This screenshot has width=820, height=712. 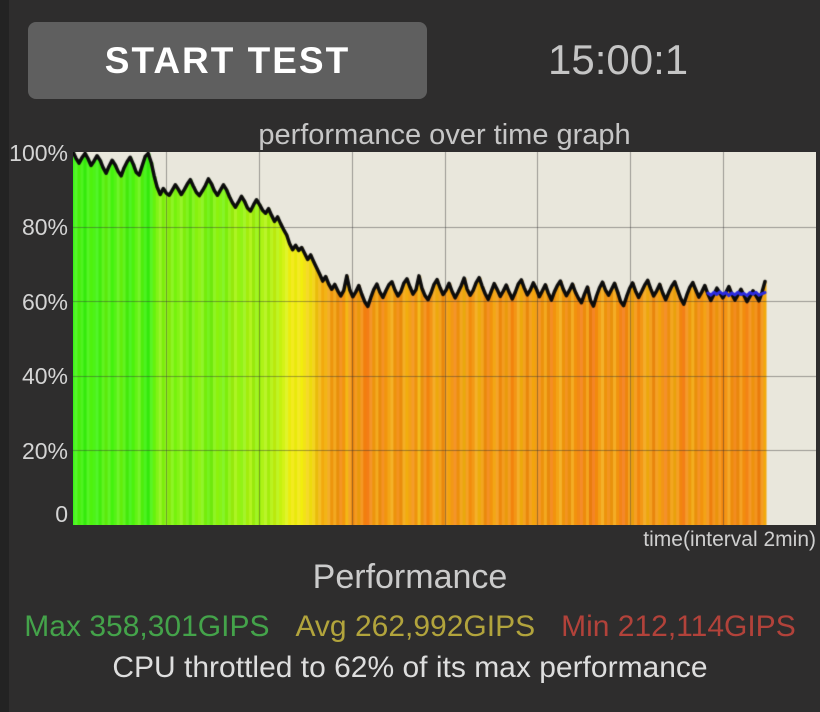 I want to click on y-tick-100: 100%, so click(x=38, y=153).